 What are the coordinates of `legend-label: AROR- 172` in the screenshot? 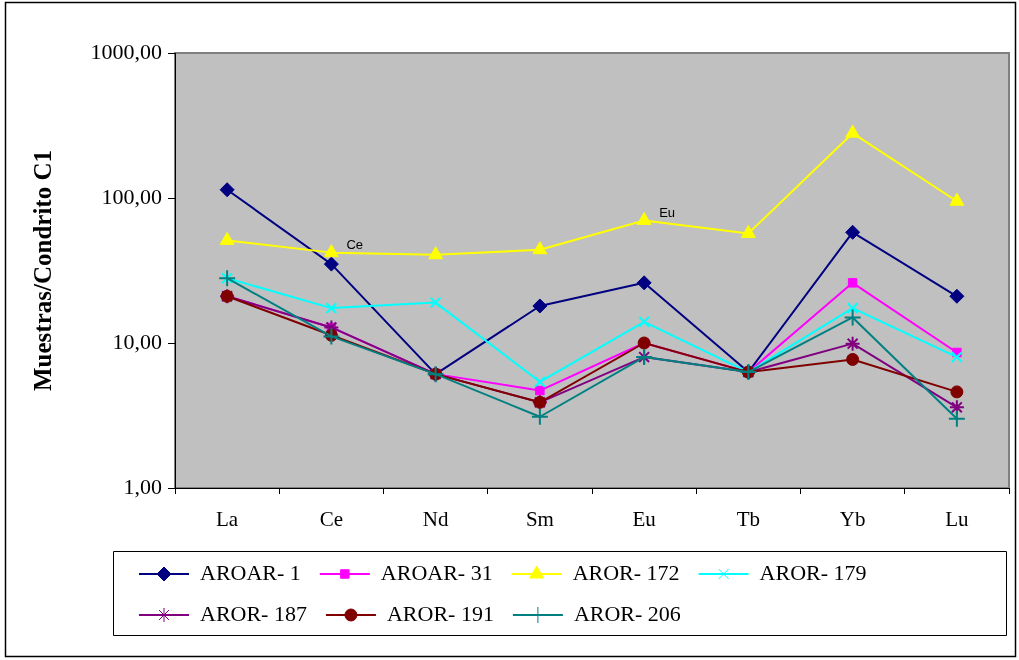 It's located at (626, 572).